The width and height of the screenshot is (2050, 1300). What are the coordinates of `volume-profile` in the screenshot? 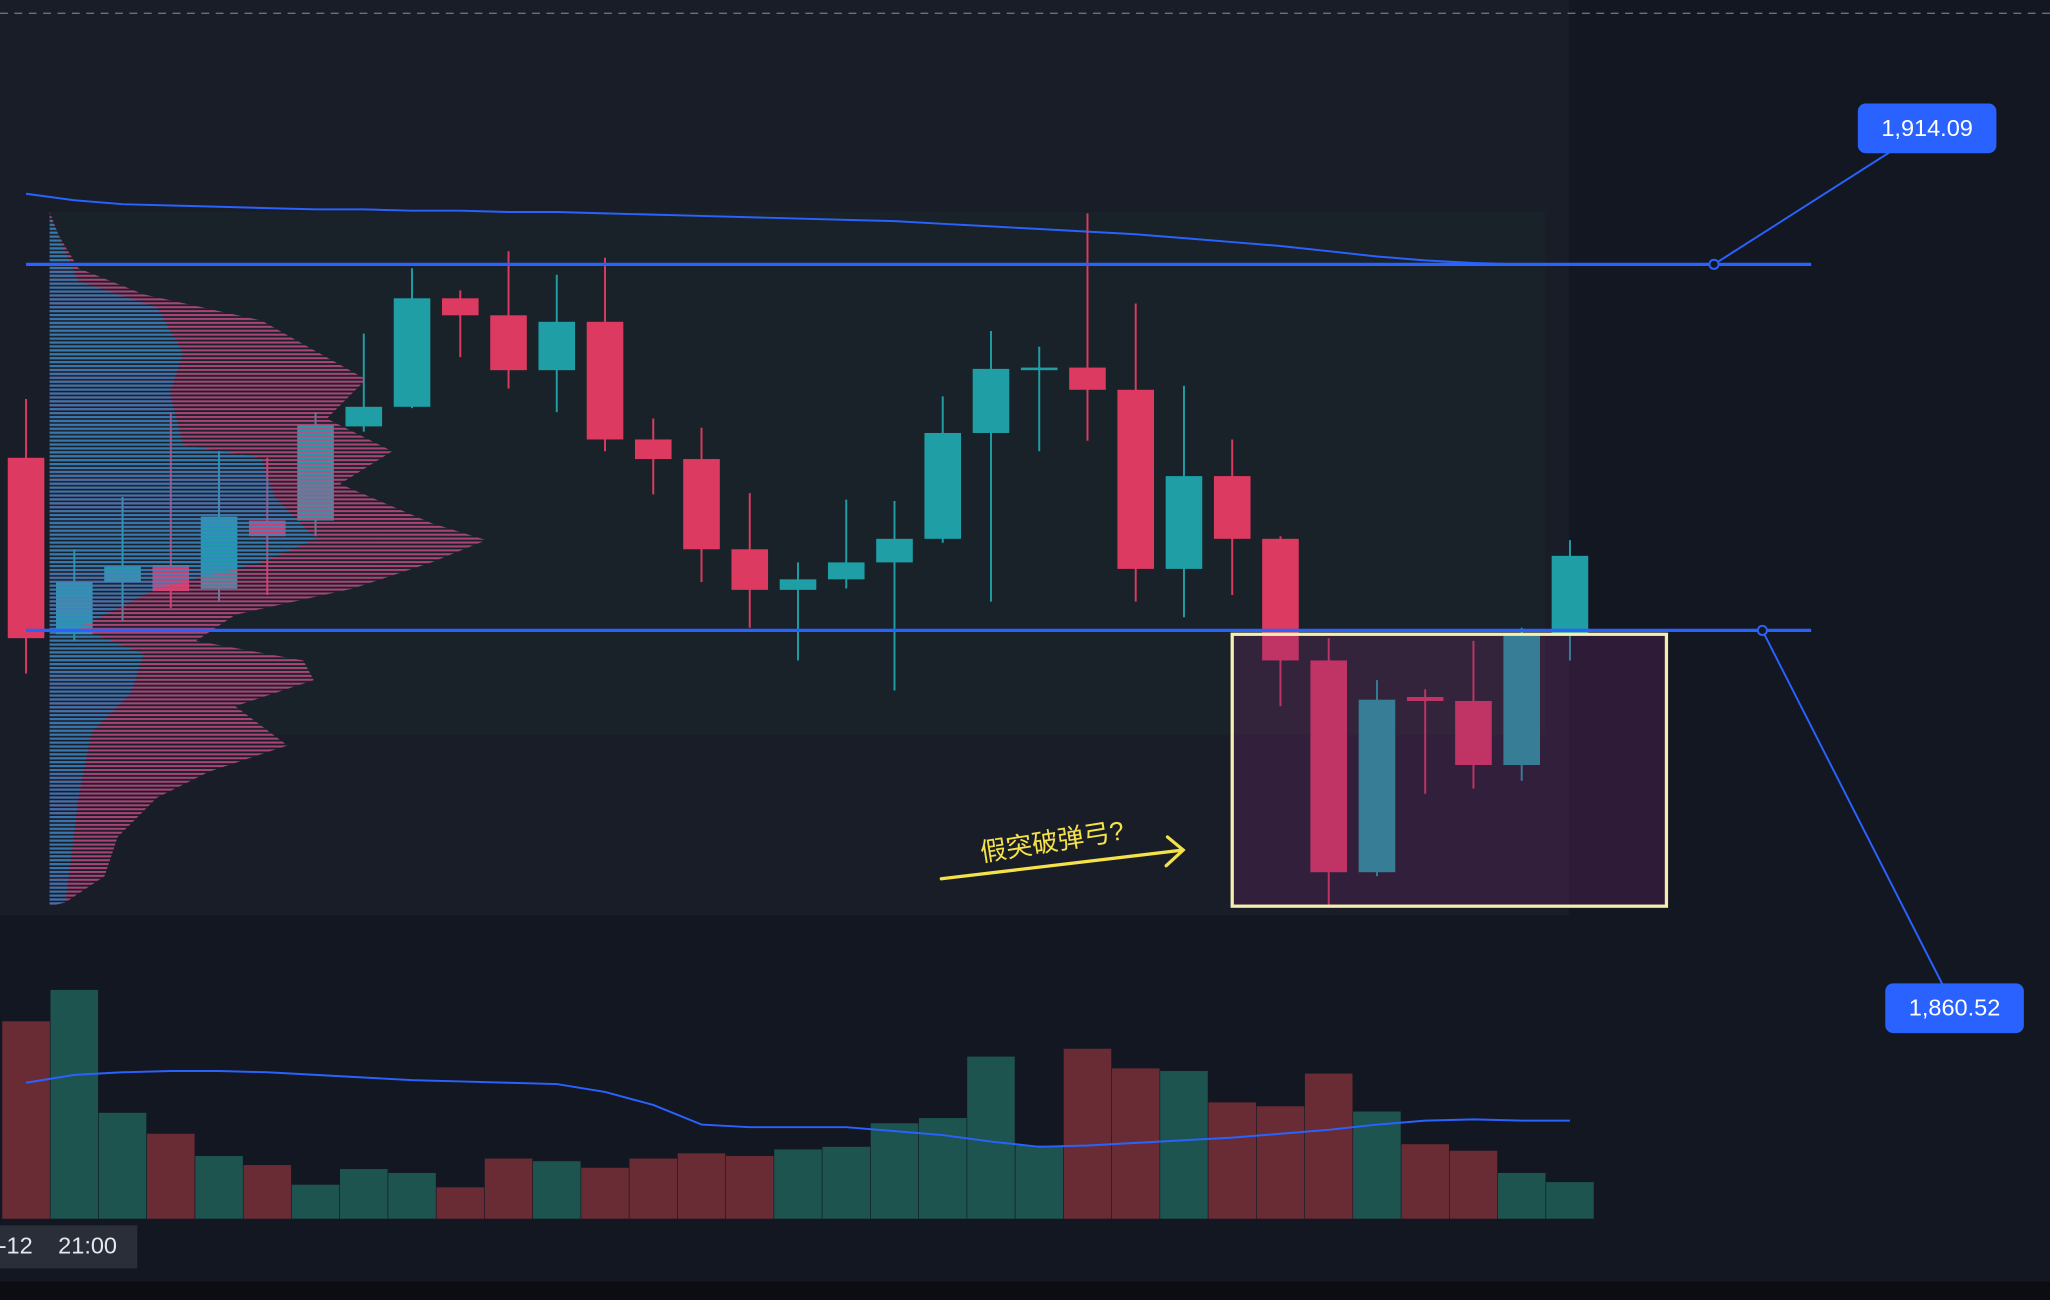 It's located at (268, 559).